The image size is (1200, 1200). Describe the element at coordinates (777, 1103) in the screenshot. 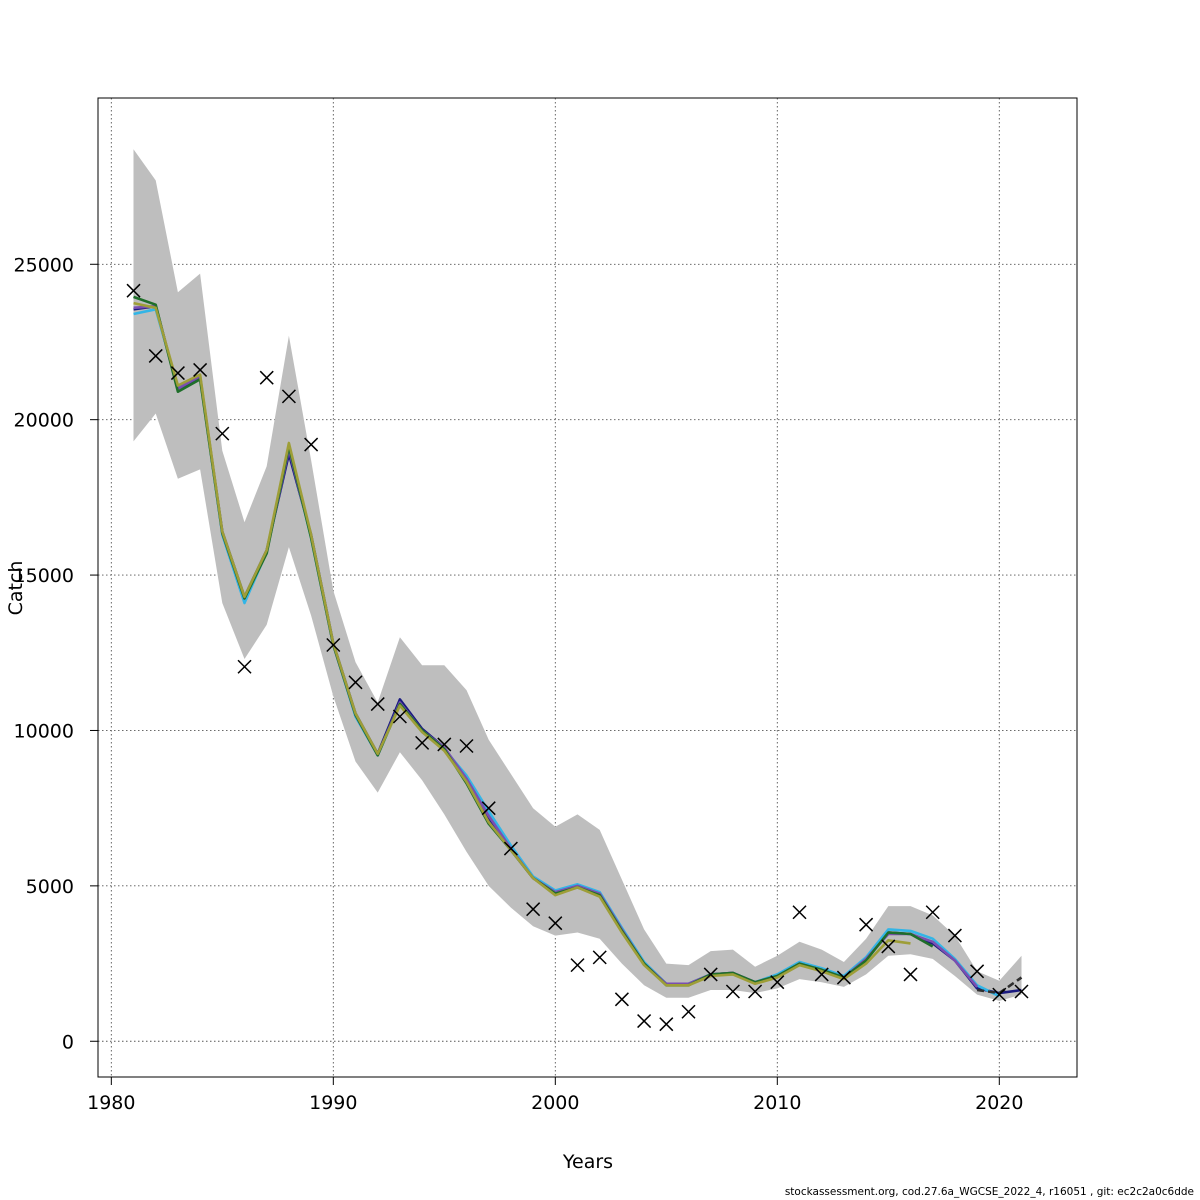

I see `x-tick-label: 2010` at that location.